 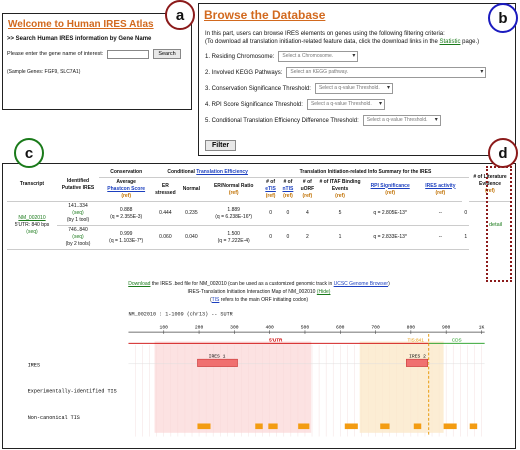 What do you see at coordinates (450, 42) in the screenshot?
I see `statistic-link: Statistic` at bounding box center [450, 42].